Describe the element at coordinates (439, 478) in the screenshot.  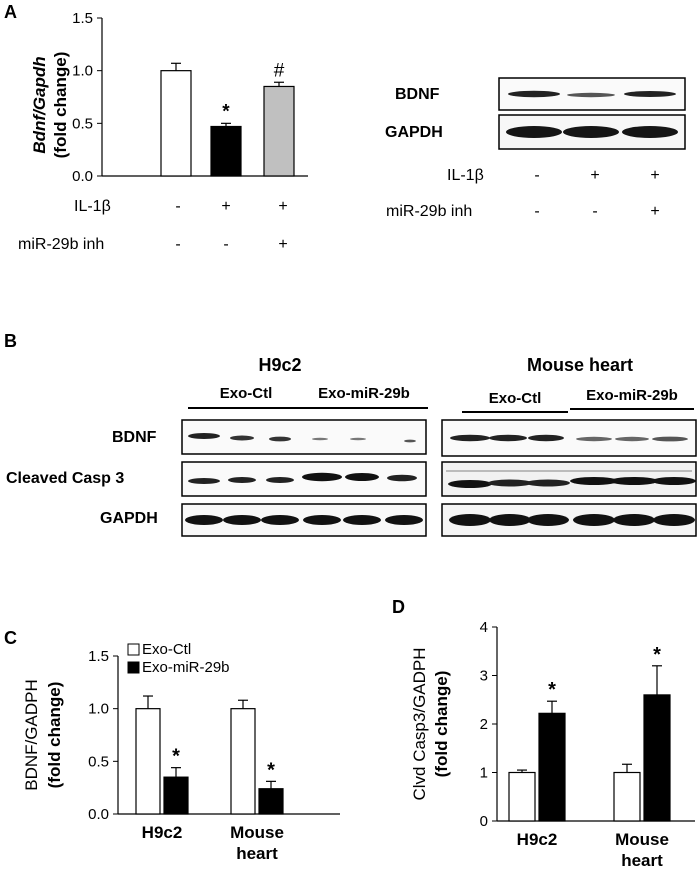
I see `western-blot-b` at that location.